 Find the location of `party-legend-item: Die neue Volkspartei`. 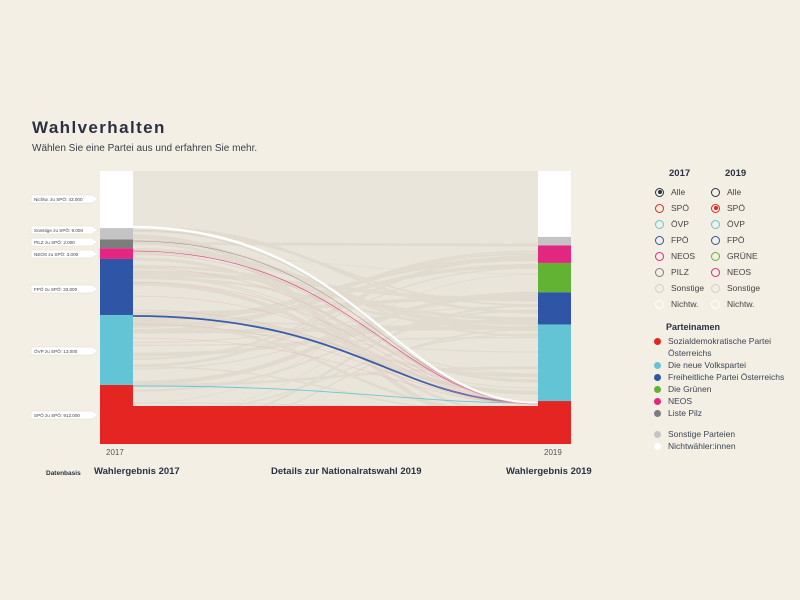

party-legend-item: Die neue Volkspartei is located at coordinates (718, 365).